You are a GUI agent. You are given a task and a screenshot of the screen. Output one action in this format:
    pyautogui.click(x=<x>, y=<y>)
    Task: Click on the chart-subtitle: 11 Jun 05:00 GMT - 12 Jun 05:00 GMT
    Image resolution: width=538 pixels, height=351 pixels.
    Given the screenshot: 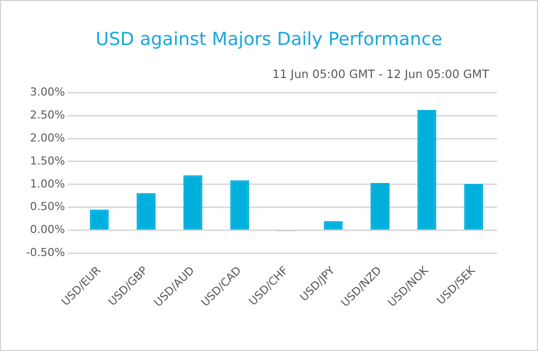 What is the action you would take?
    pyautogui.click(x=380, y=74)
    